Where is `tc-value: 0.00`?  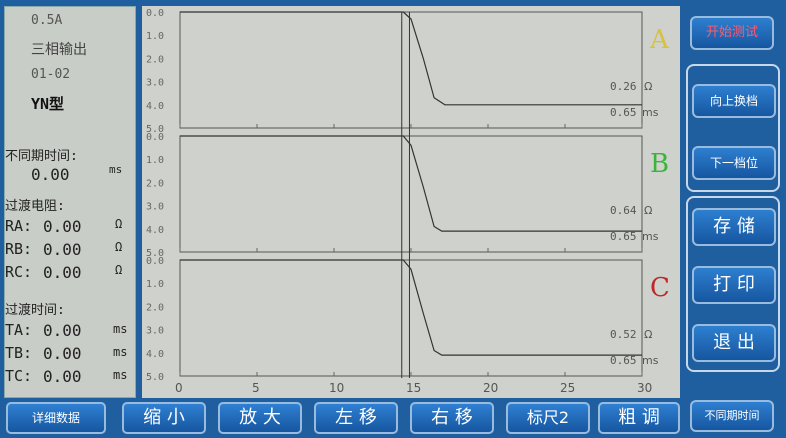 tc-value: 0.00 is located at coordinates (62, 376).